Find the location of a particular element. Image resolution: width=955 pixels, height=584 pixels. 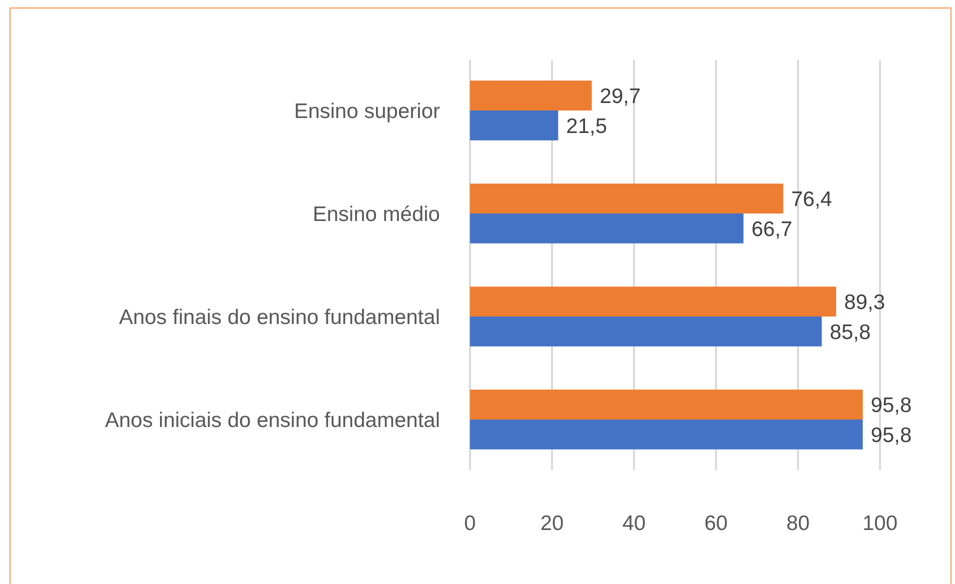

x-tick-label: 40 is located at coordinates (634, 523).